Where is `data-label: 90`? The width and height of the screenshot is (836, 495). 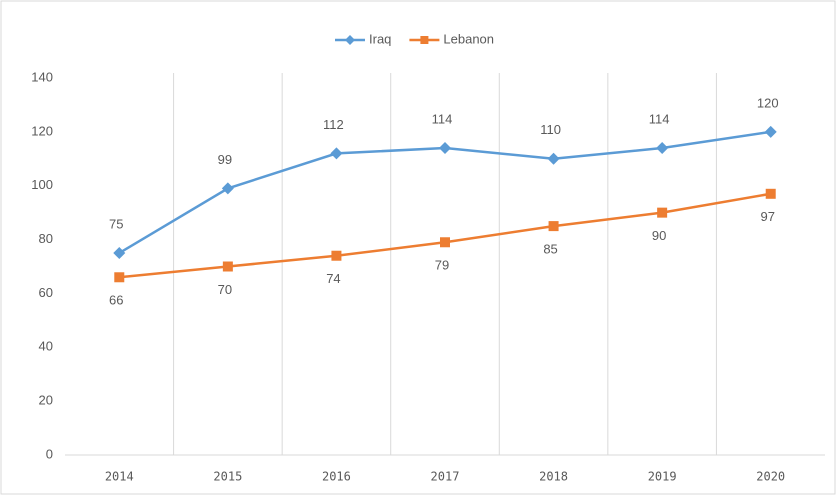
data-label: 90 is located at coordinates (659, 235).